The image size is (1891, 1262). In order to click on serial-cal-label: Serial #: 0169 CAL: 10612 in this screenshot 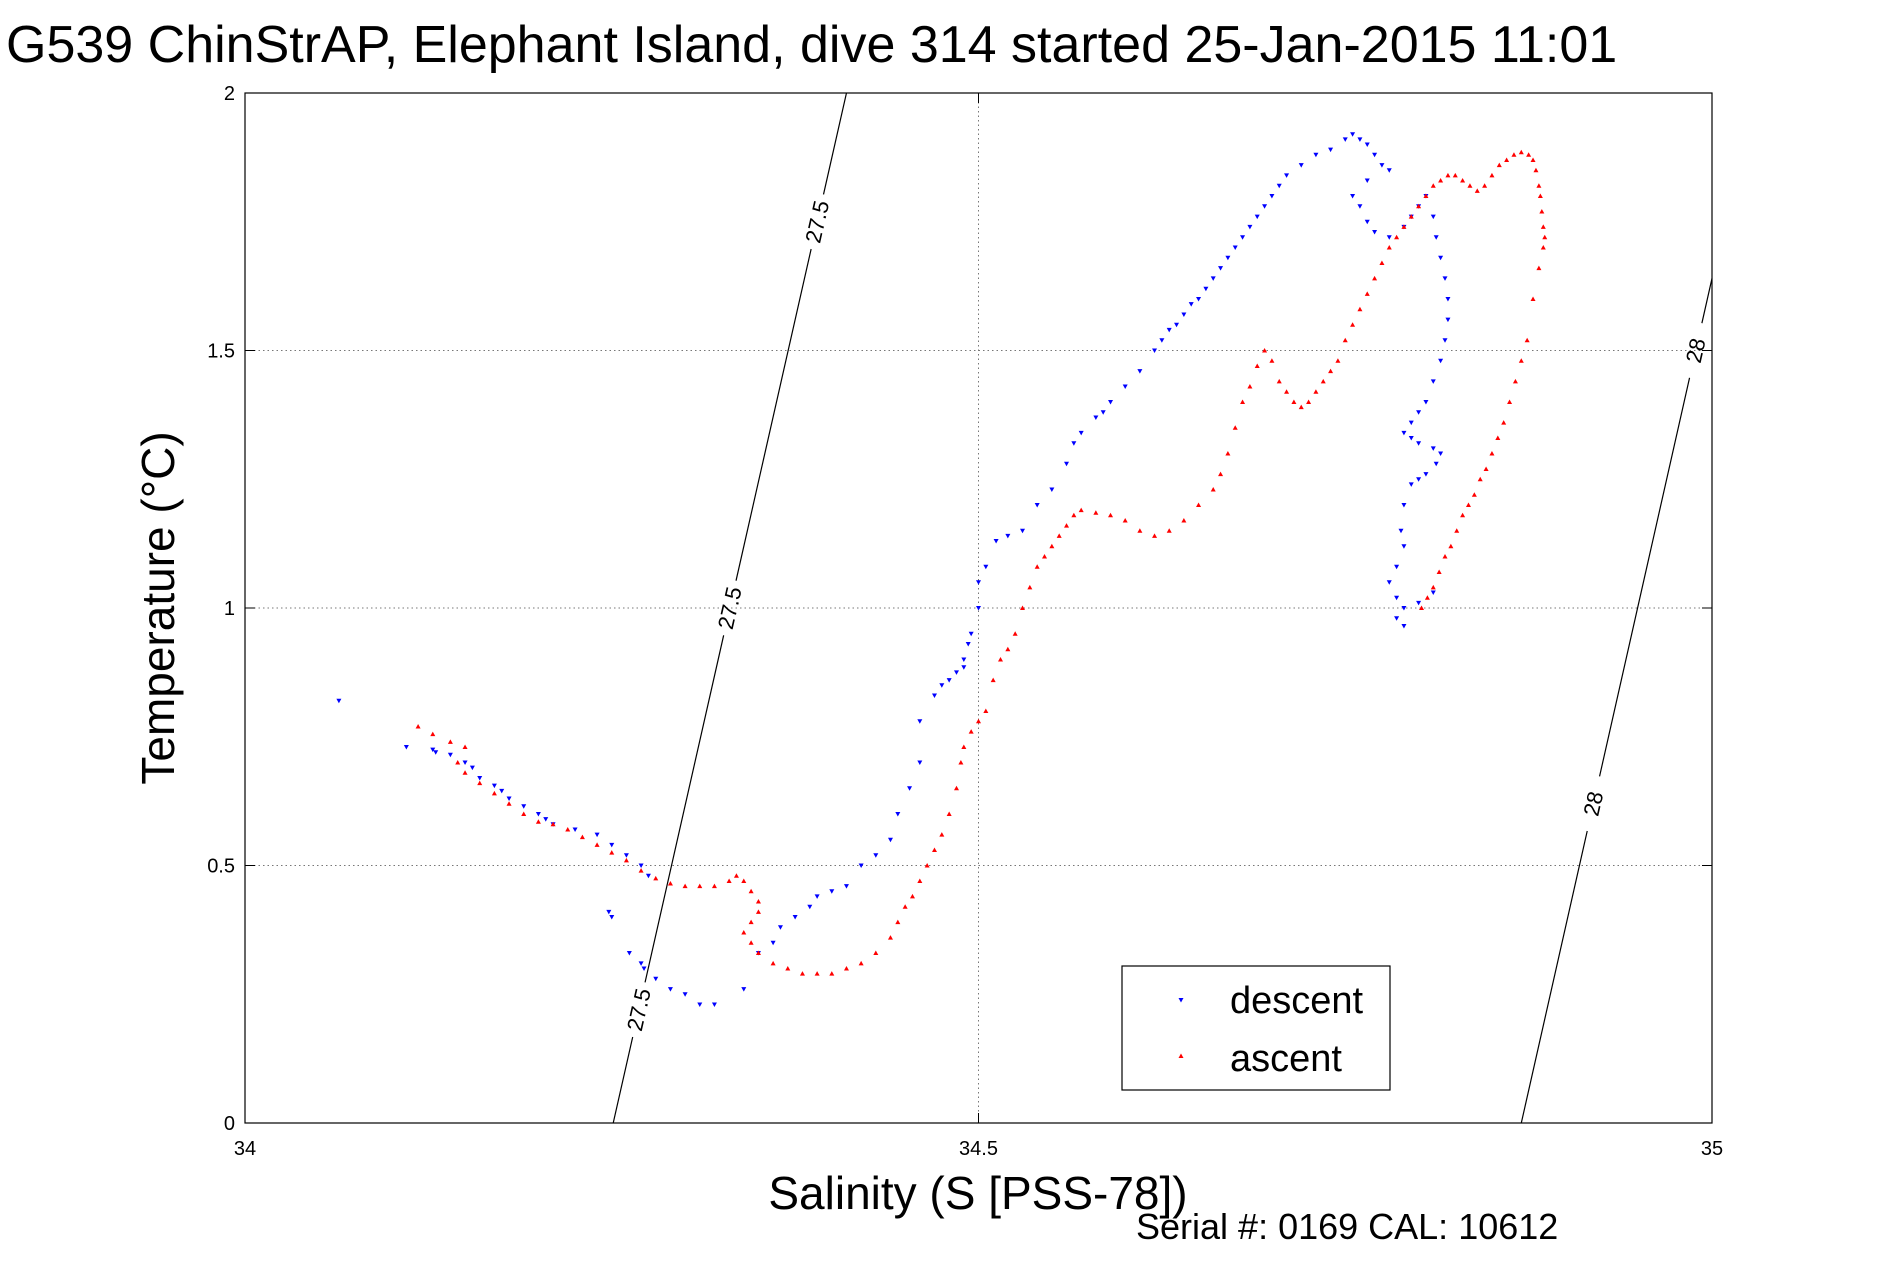, I will do `click(1347, 1226)`.